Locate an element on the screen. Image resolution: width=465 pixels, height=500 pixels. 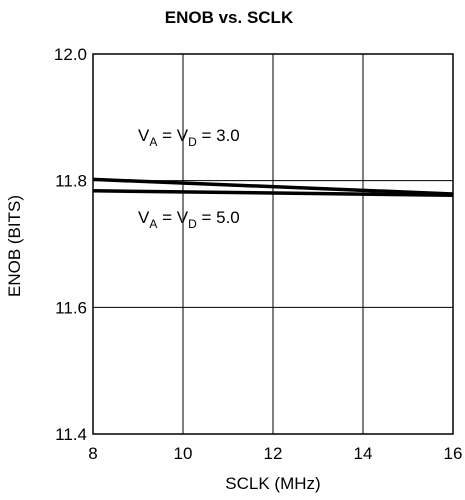
series-group is located at coordinates (273, 187).